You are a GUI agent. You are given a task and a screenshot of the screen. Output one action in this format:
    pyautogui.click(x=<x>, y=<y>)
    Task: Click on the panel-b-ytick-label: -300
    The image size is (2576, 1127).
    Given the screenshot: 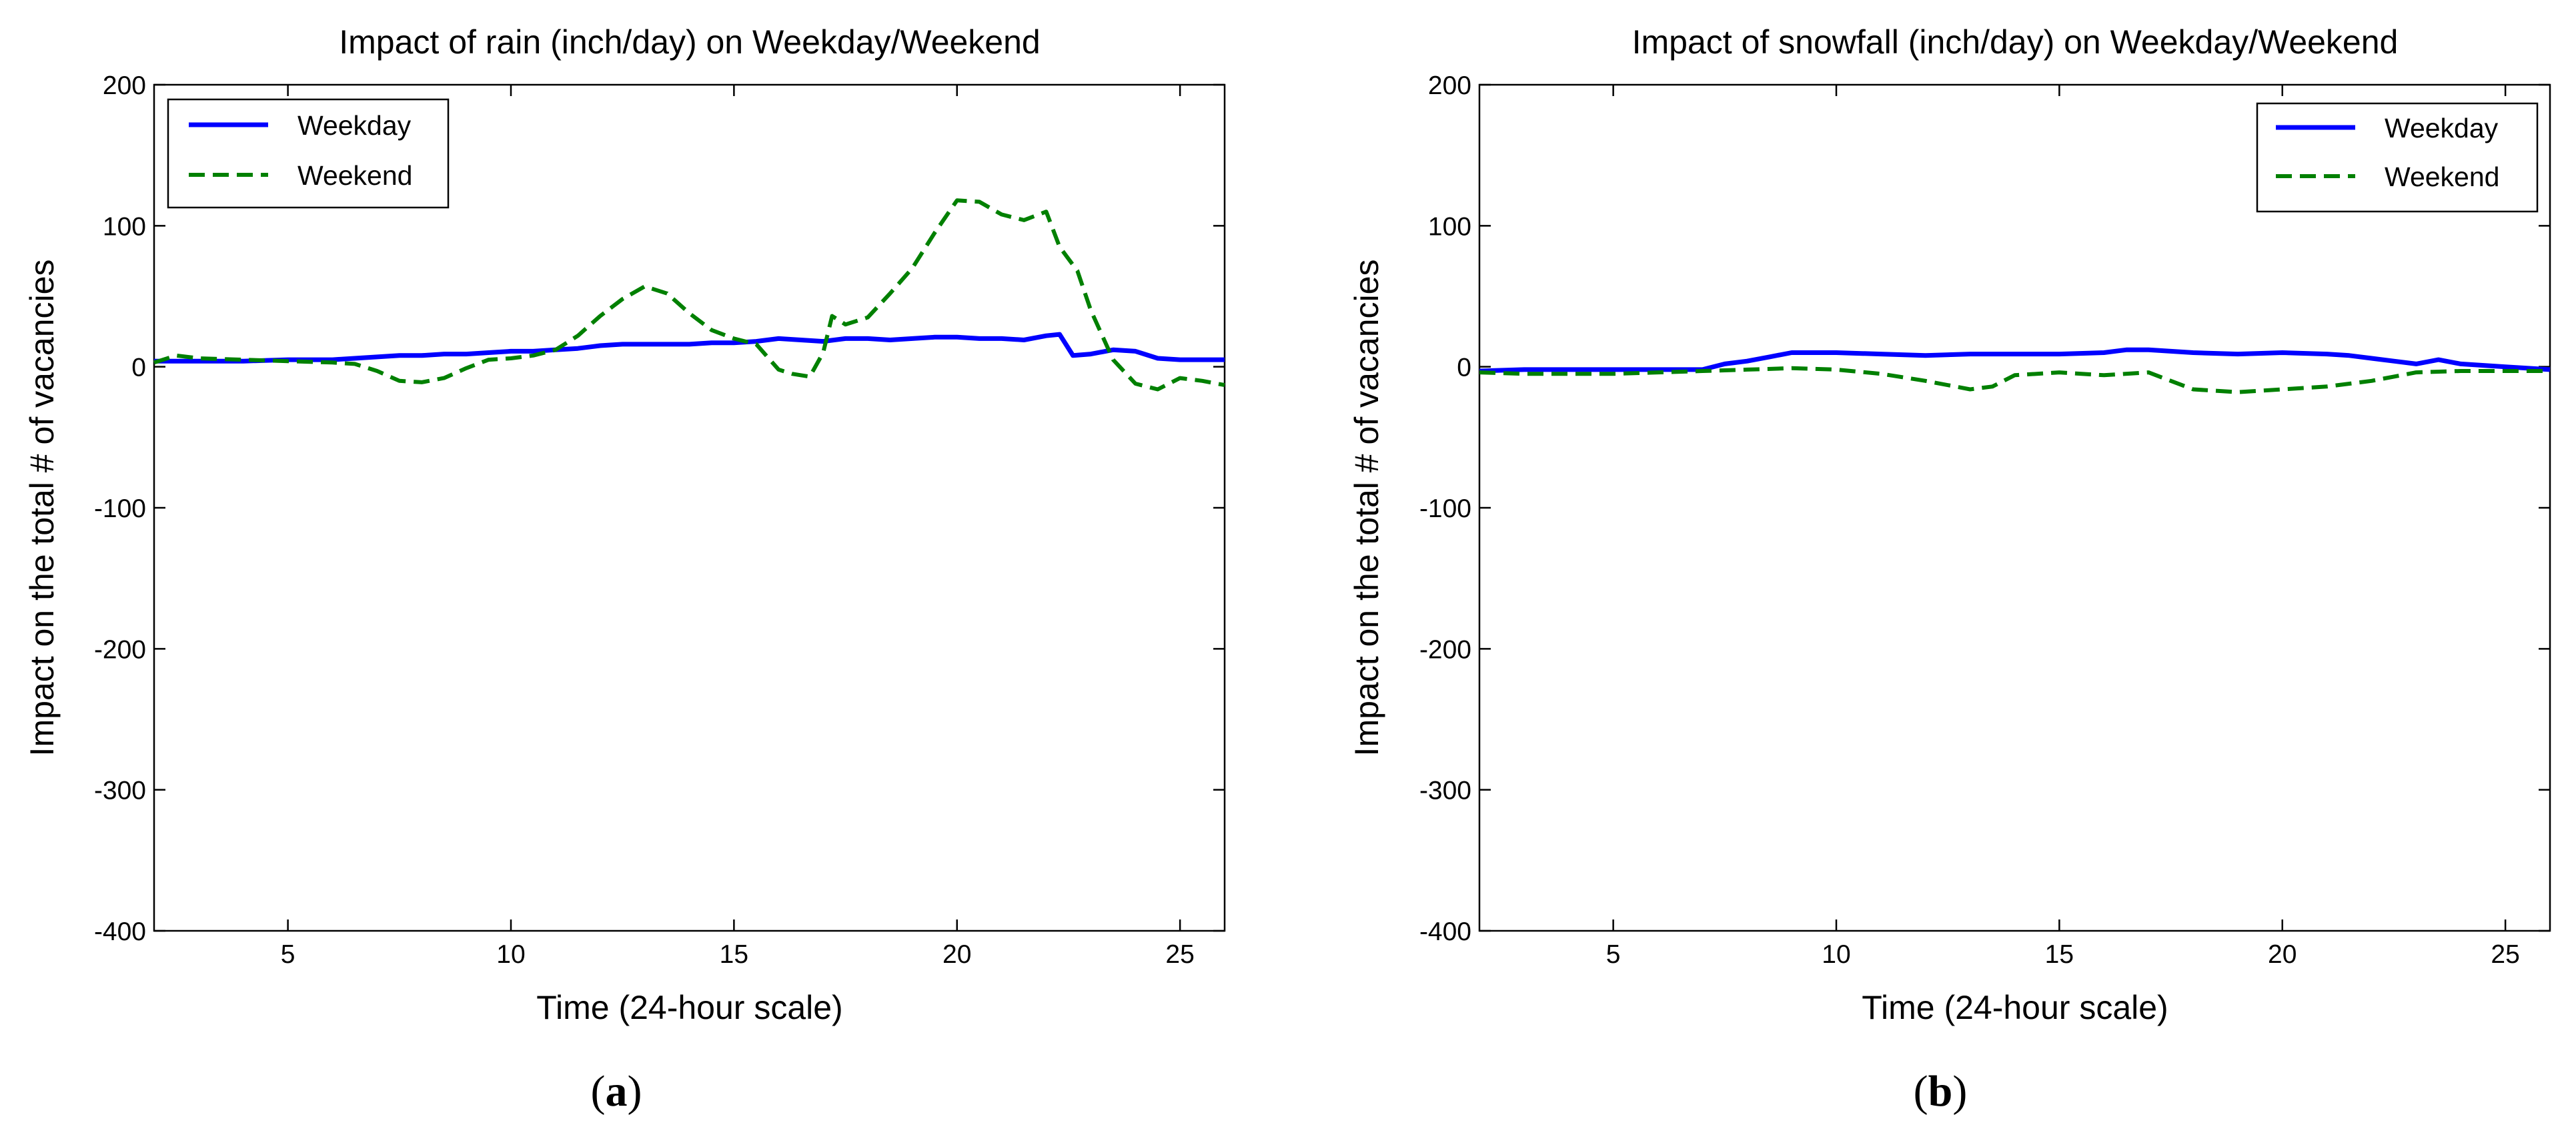 What is the action you would take?
    pyautogui.click(x=1445, y=791)
    